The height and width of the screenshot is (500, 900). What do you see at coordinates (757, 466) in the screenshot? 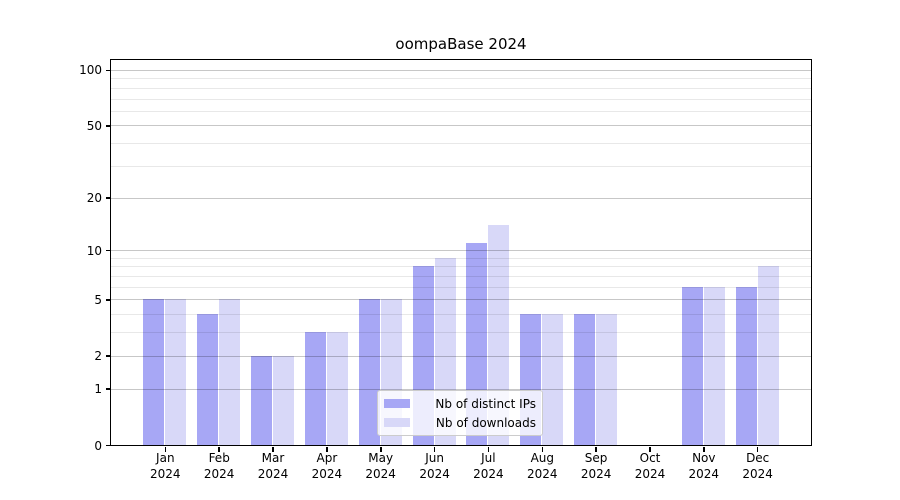
I see `x-tick-label: Dec 2024` at bounding box center [757, 466].